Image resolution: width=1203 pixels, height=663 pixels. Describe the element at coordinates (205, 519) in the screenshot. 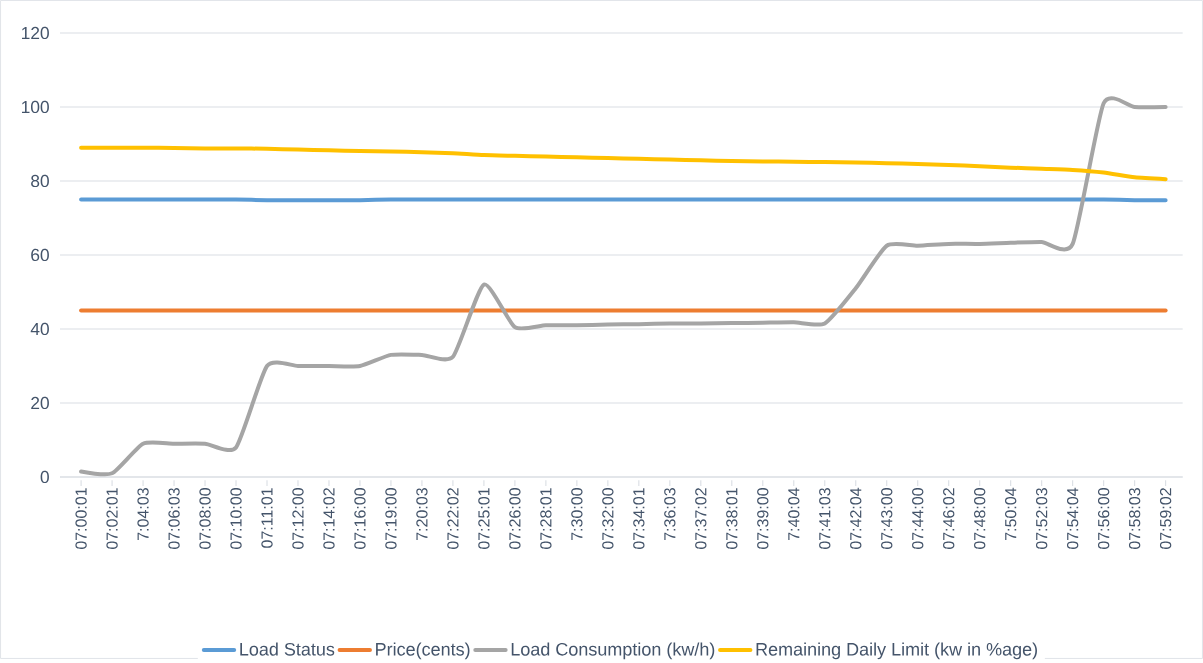

I see `x-tick-label: 07:08:00` at that location.